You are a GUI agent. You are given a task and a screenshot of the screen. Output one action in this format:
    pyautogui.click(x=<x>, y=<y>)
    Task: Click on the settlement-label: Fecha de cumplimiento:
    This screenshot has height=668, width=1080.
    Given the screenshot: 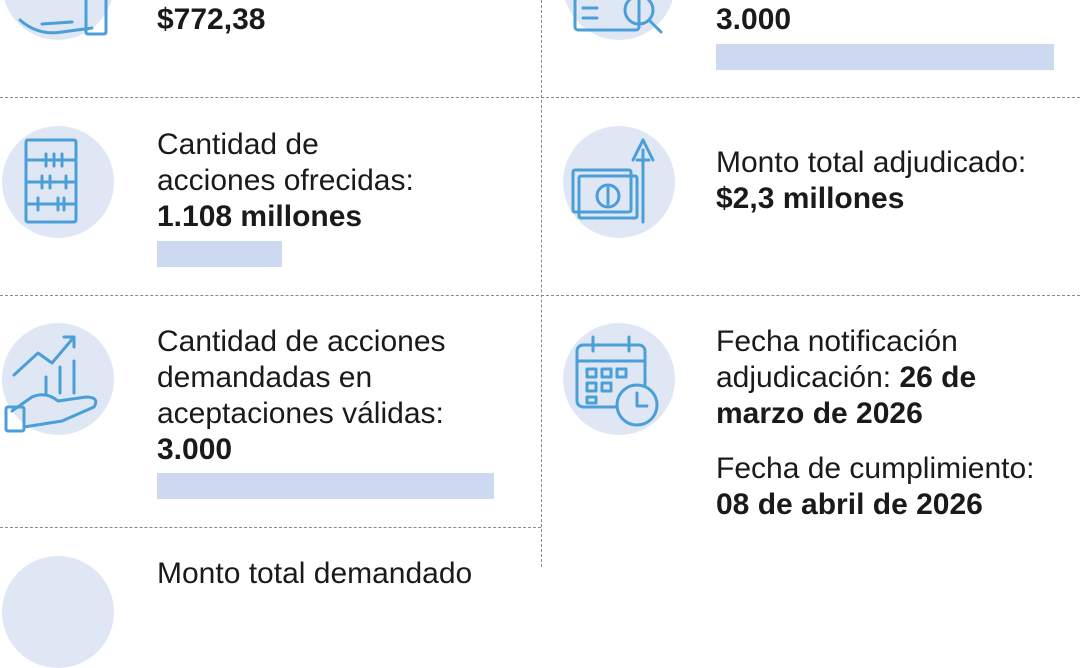 What is the action you would take?
    pyautogui.click(x=875, y=468)
    